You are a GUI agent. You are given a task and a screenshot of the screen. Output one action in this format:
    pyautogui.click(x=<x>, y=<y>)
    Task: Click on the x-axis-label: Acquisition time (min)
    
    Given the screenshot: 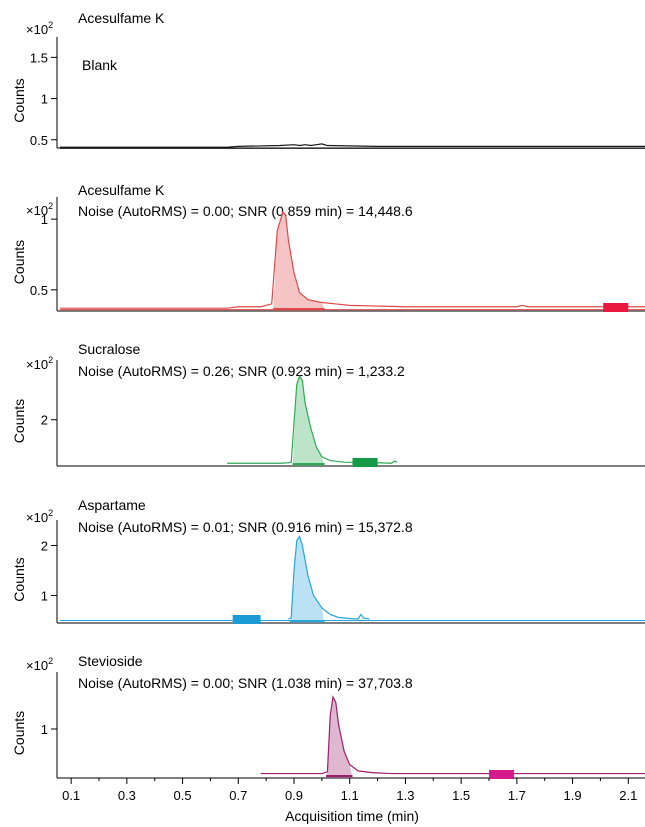 What is the action you would take?
    pyautogui.click(x=352, y=816)
    